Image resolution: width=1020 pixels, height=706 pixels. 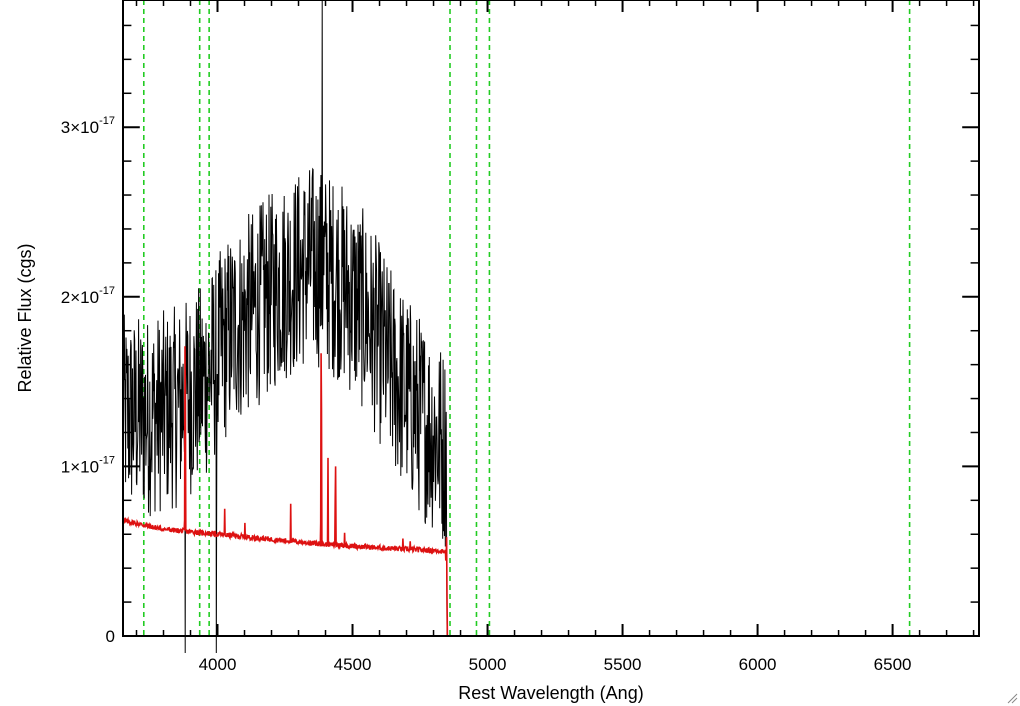 What do you see at coordinates (623, 664) in the screenshot?
I see `x-tick-label: 5500` at bounding box center [623, 664].